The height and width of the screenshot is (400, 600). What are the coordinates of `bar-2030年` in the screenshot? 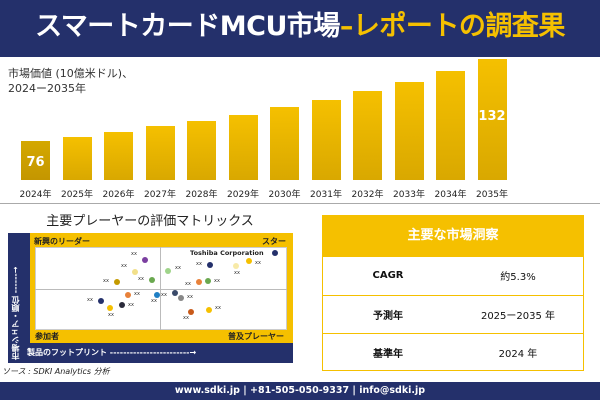 It's located at (284, 143).